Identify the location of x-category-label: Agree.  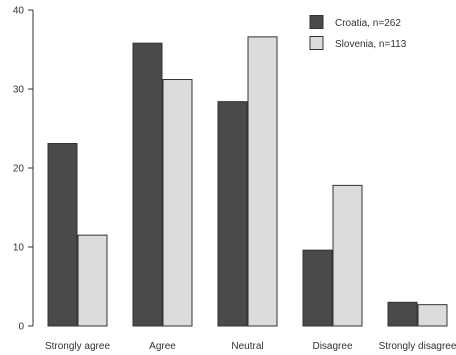
(162, 346).